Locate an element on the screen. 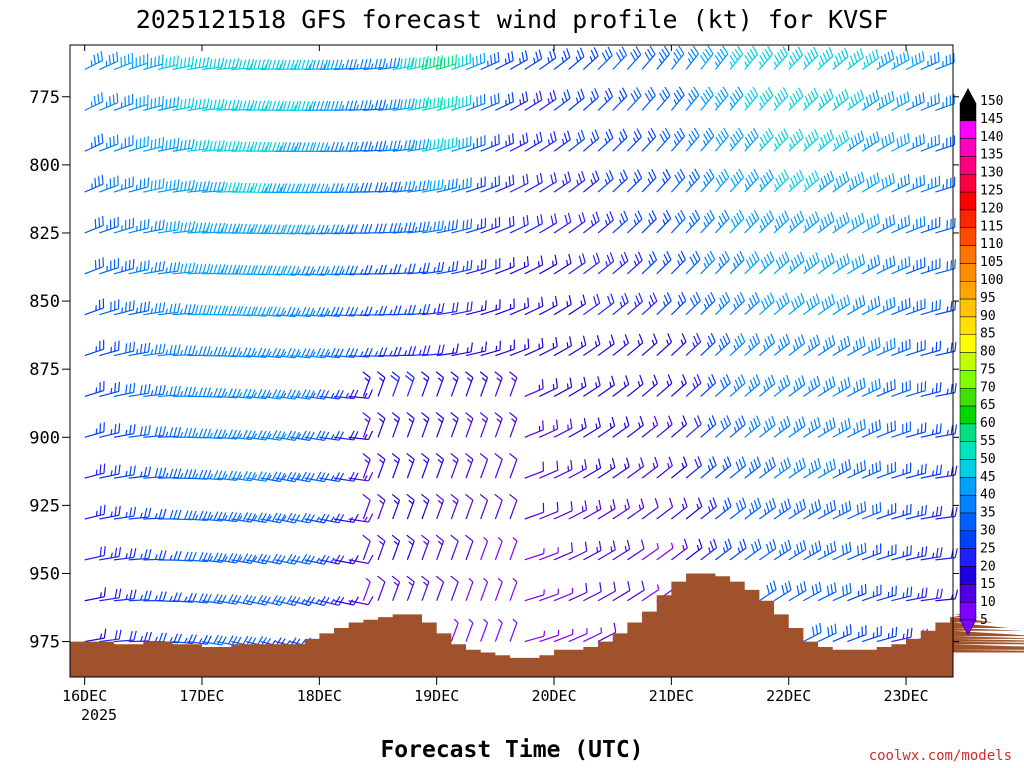  colorbar-bottom-arrow is located at coordinates (968, 627).